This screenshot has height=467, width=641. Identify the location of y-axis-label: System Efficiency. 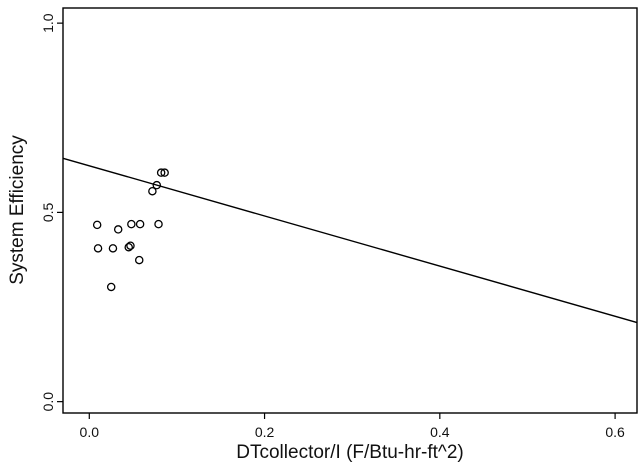
(17, 210).